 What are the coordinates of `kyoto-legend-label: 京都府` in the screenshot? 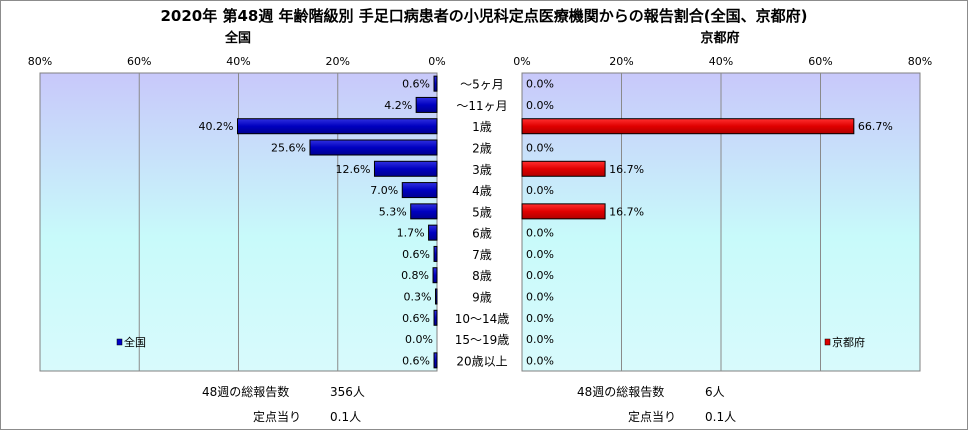 It's located at (848, 342).